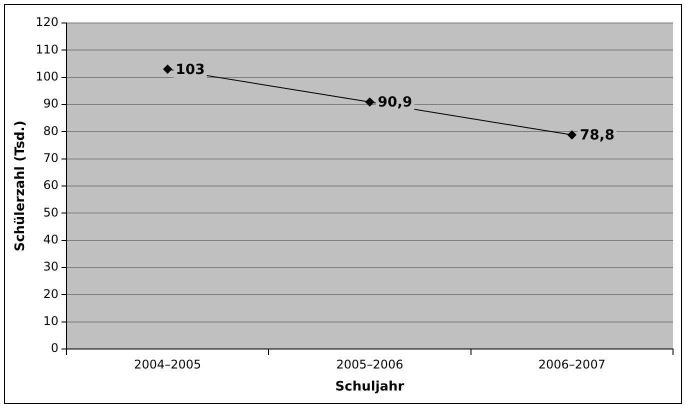 The width and height of the screenshot is (688, 410). Describe the element at coordinates (47, 22) in the screenshot. I see `y-tick-label: 120` at that location.